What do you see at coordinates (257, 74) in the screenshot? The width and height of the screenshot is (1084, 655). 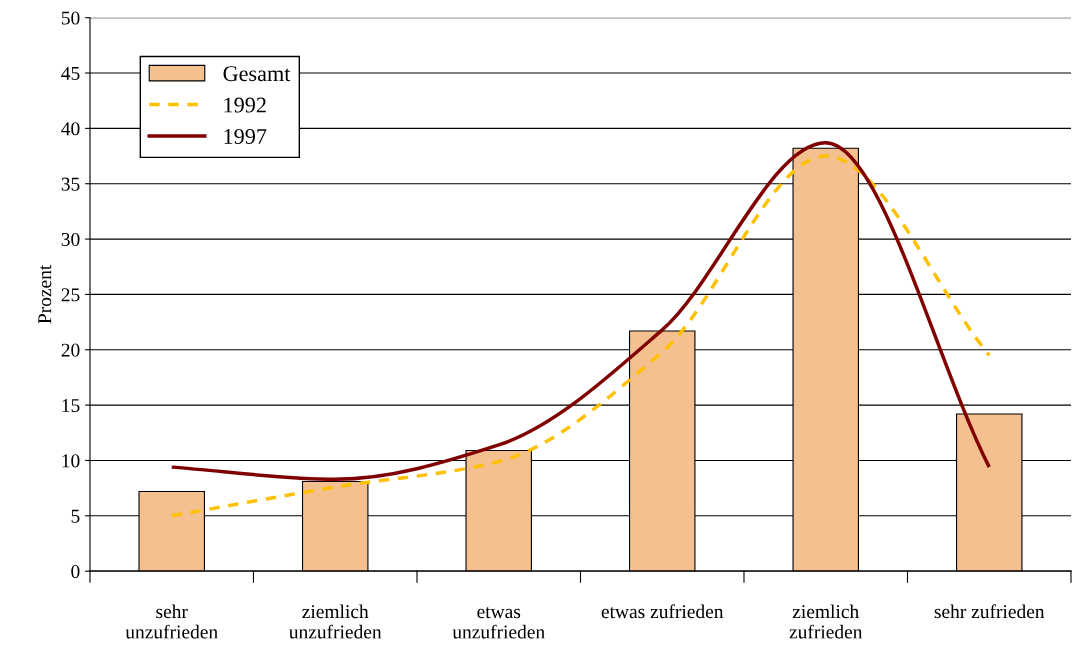 I see `legend-label: Gesamt` at bounding box center [257, 74].